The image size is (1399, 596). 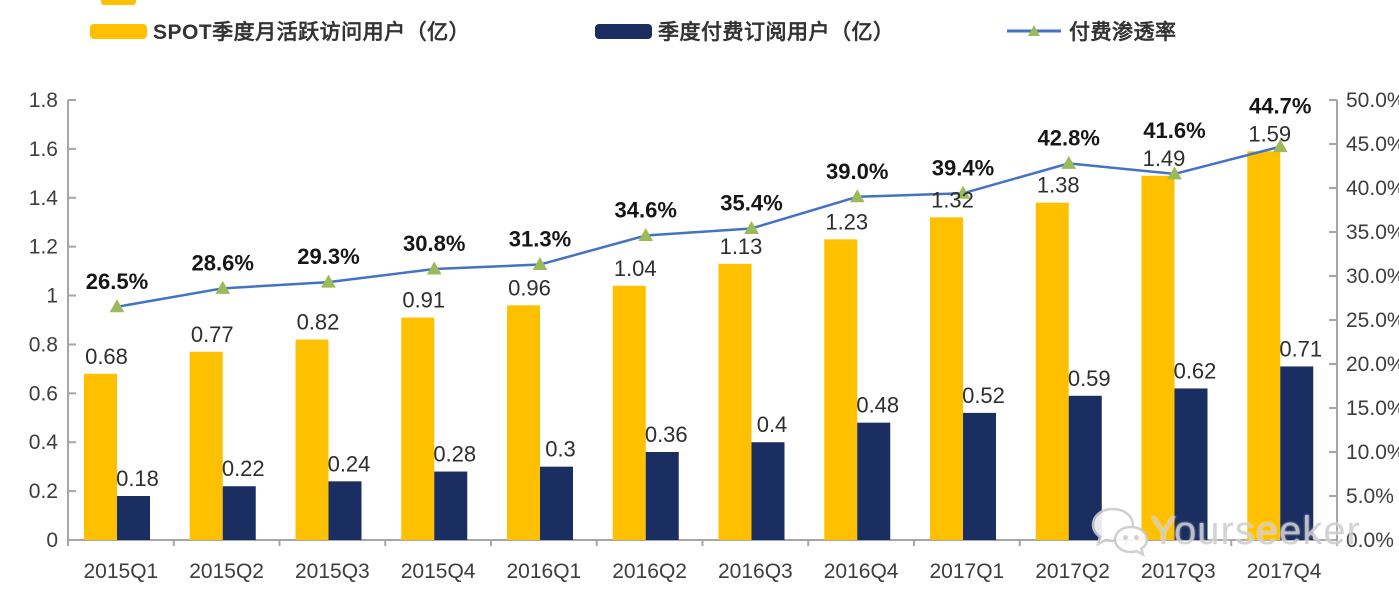 I want to click on mau-value-label: 1.49, so click(x=1164, y=158).